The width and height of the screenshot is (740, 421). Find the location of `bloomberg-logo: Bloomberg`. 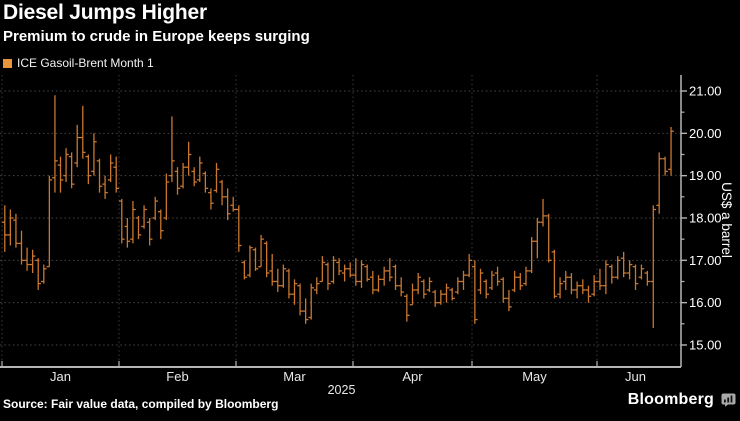

bloomberg-logo: Bloomberg is located at coordinates (682, 400).